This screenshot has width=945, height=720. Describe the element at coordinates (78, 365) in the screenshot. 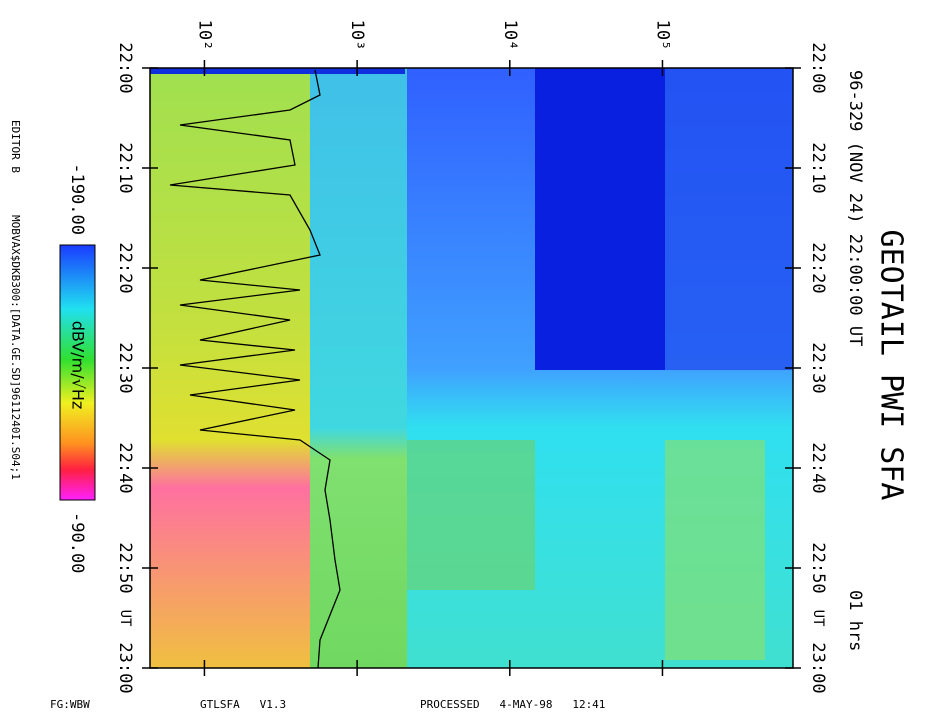

I see `colorbar-label: dBV/m/√Hz` at that location.